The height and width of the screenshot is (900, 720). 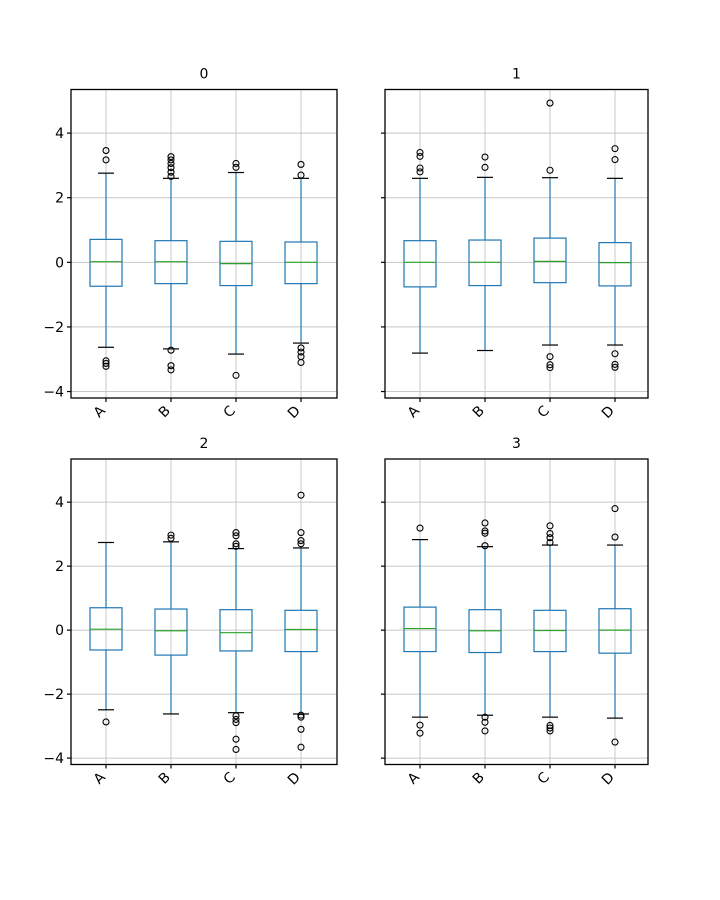 I want to click on subplot-title: 3, so click(x=516, y=444).